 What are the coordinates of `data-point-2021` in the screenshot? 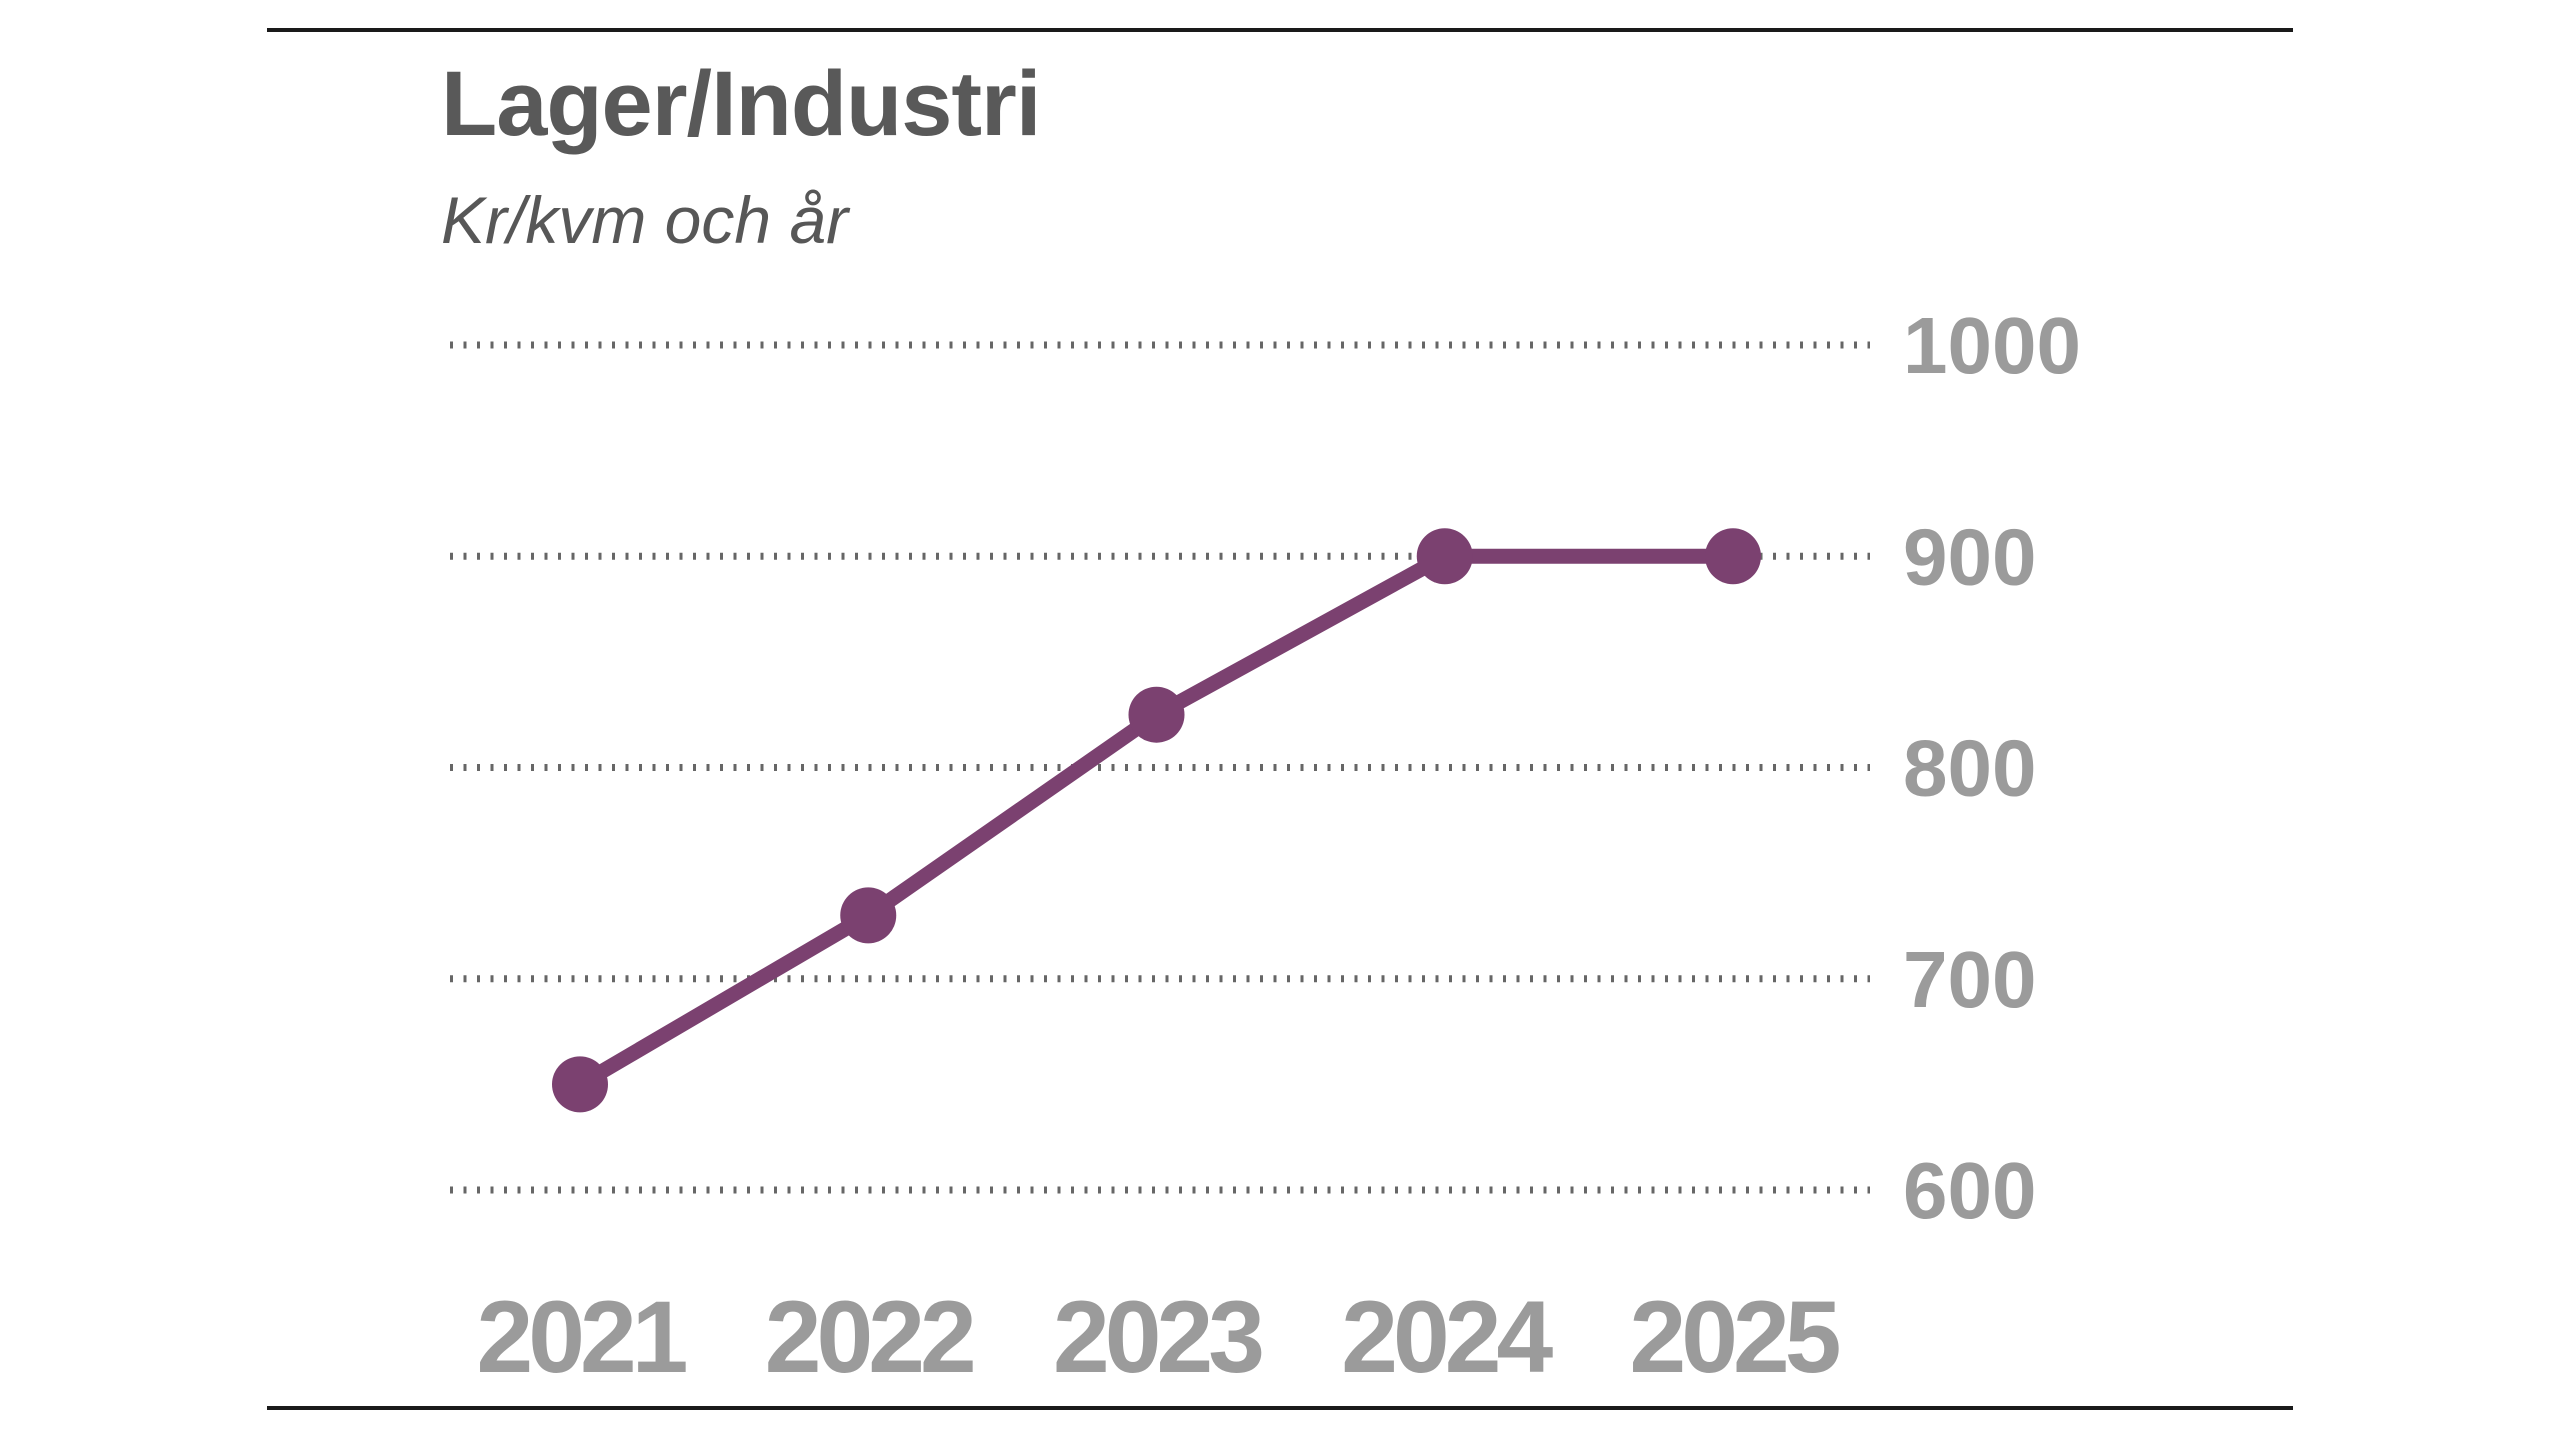 It's located at (580, 1084).